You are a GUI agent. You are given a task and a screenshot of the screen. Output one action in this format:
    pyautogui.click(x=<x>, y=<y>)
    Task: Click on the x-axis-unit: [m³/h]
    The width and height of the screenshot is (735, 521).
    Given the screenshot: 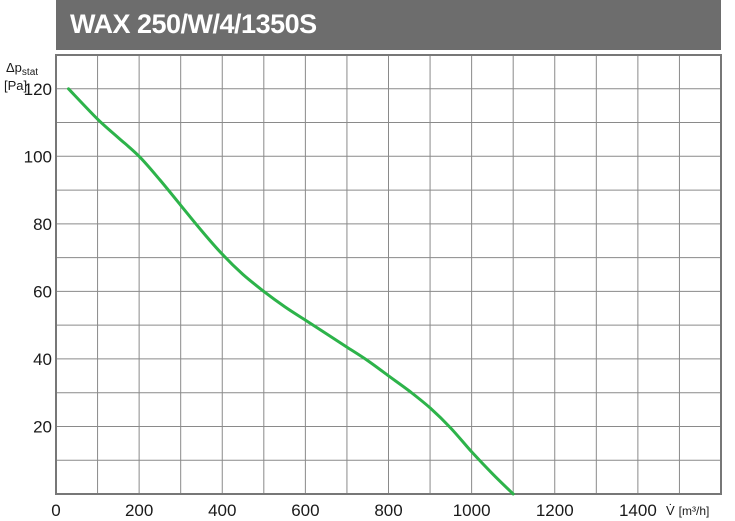 What is the action you would take?
    pyautogui.click(x=694, y=511)
    